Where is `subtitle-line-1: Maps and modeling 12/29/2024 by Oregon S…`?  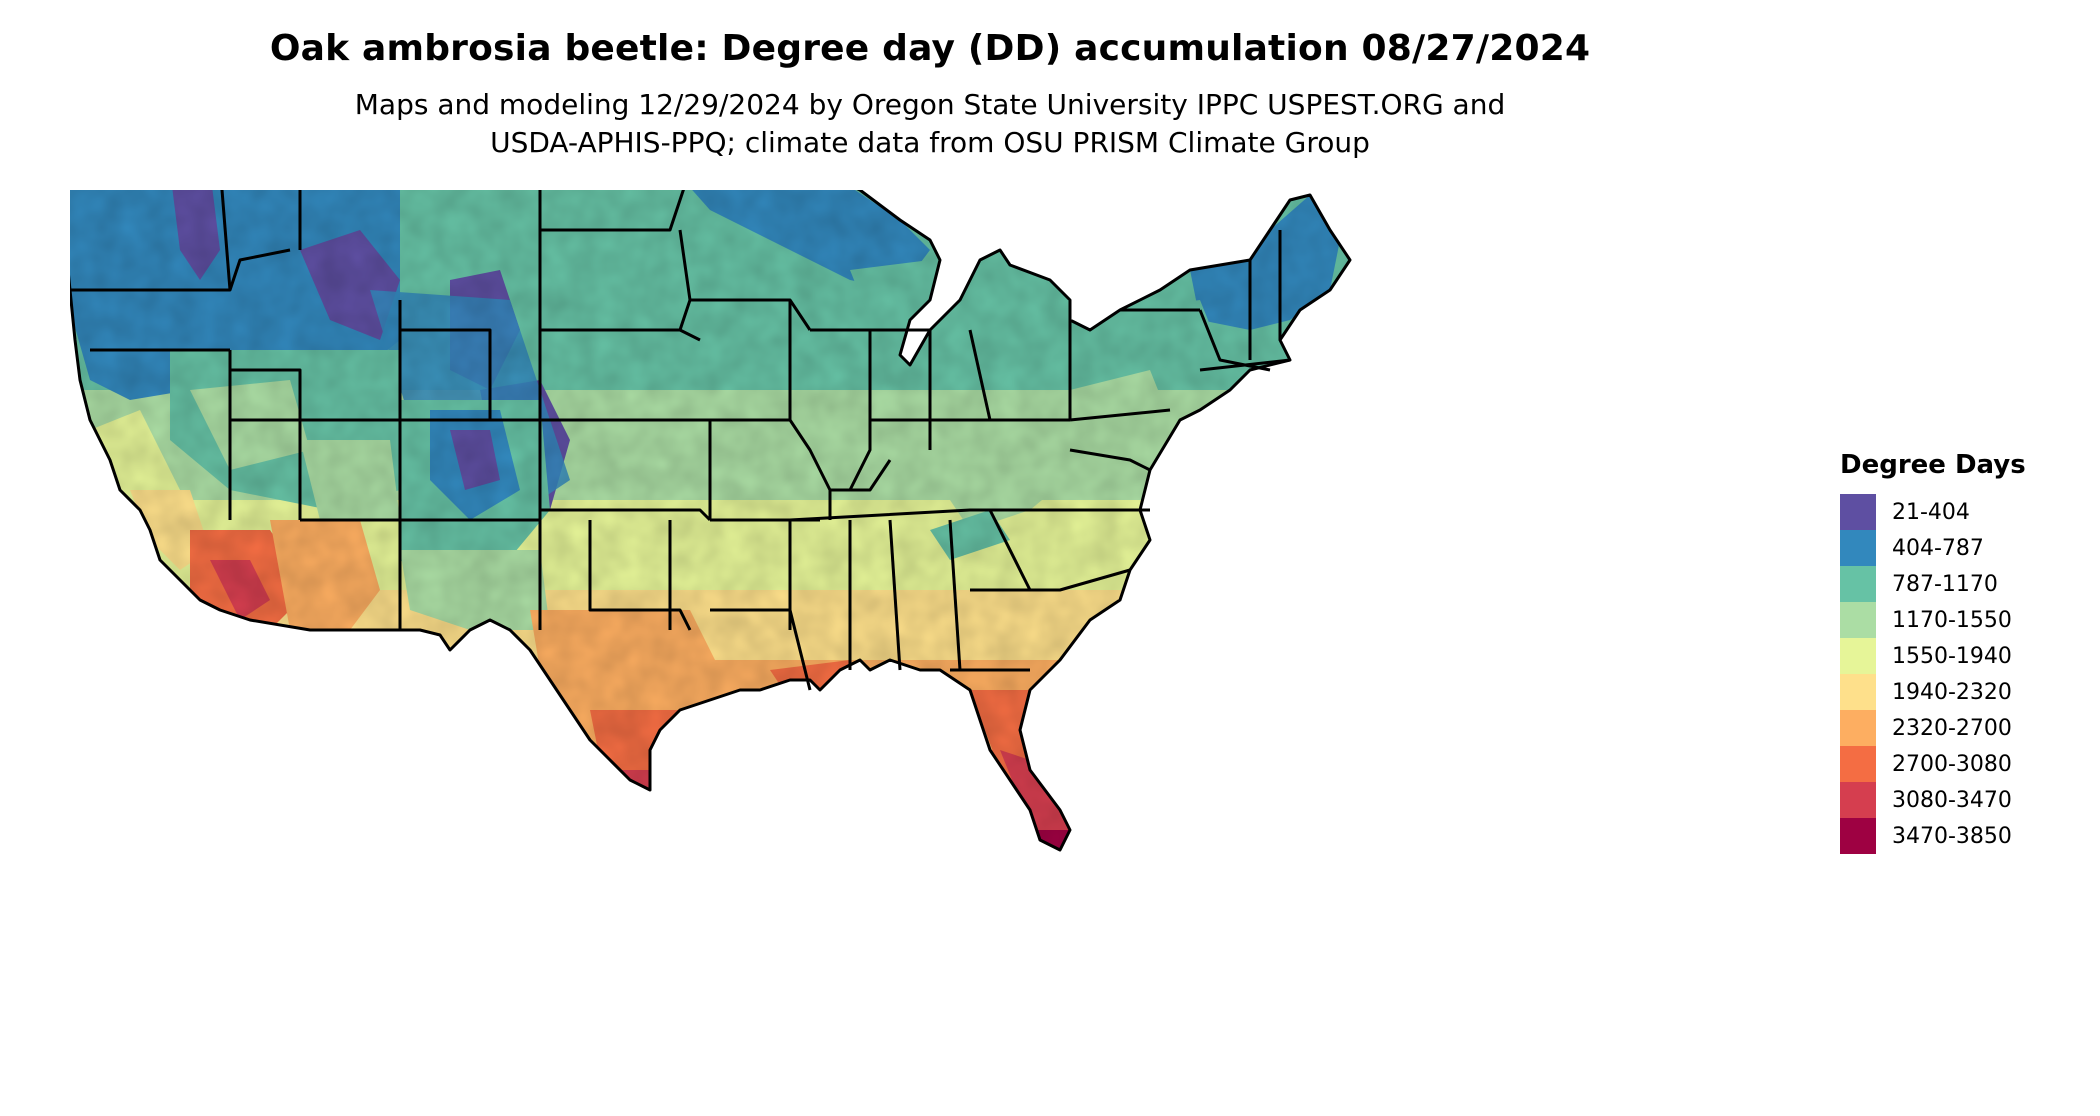
subtitle-line-1: Maps and modeling 12/29/2024 by Oregon S… is located at coordinates (930, 104).